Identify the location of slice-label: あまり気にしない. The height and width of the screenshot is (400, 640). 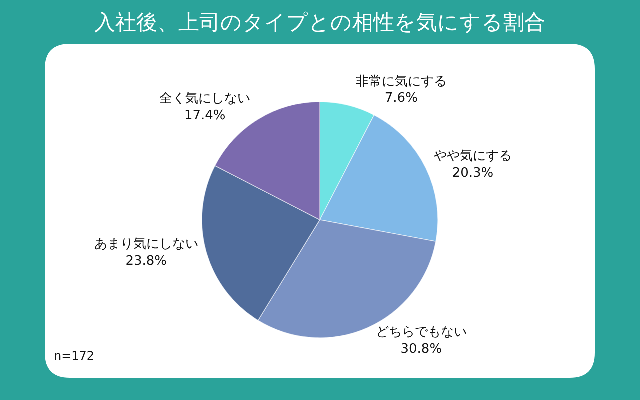
(146, 244).